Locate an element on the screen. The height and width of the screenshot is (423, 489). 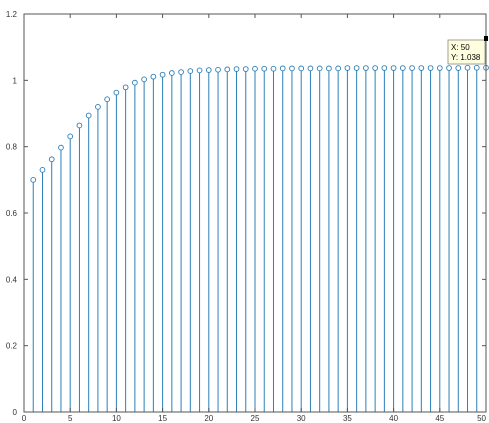
y-tick-label: 0.8 is located at coordinates (12, 147).